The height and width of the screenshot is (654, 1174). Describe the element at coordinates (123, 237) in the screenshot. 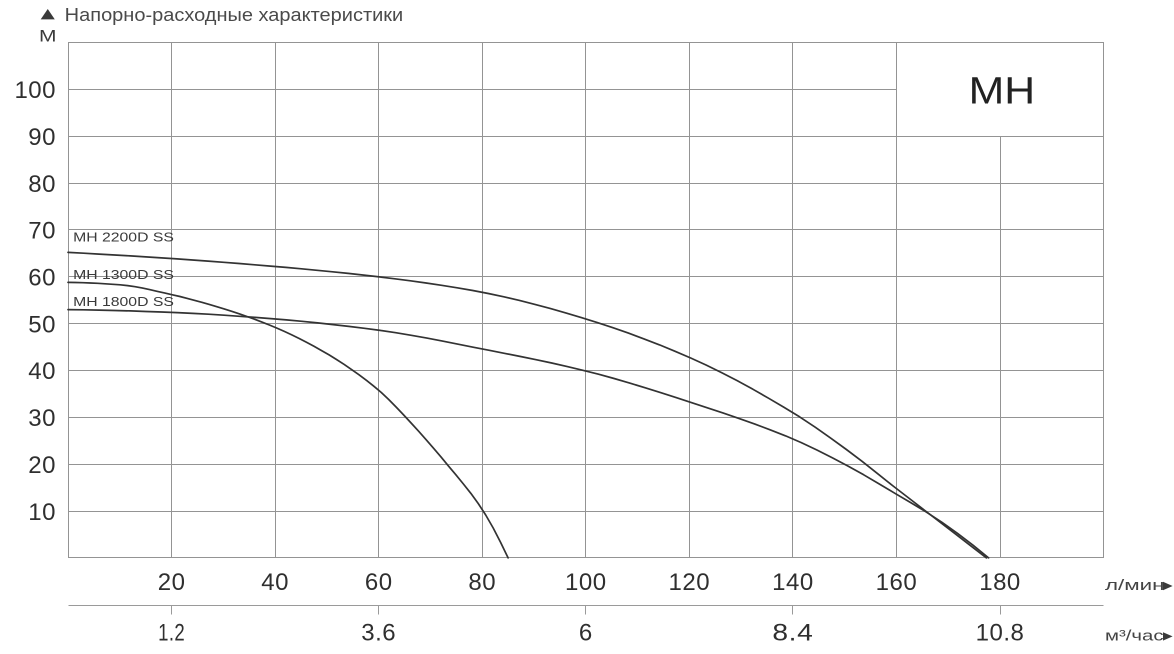

I see `svg-text: МН 2200D SS` at that location.